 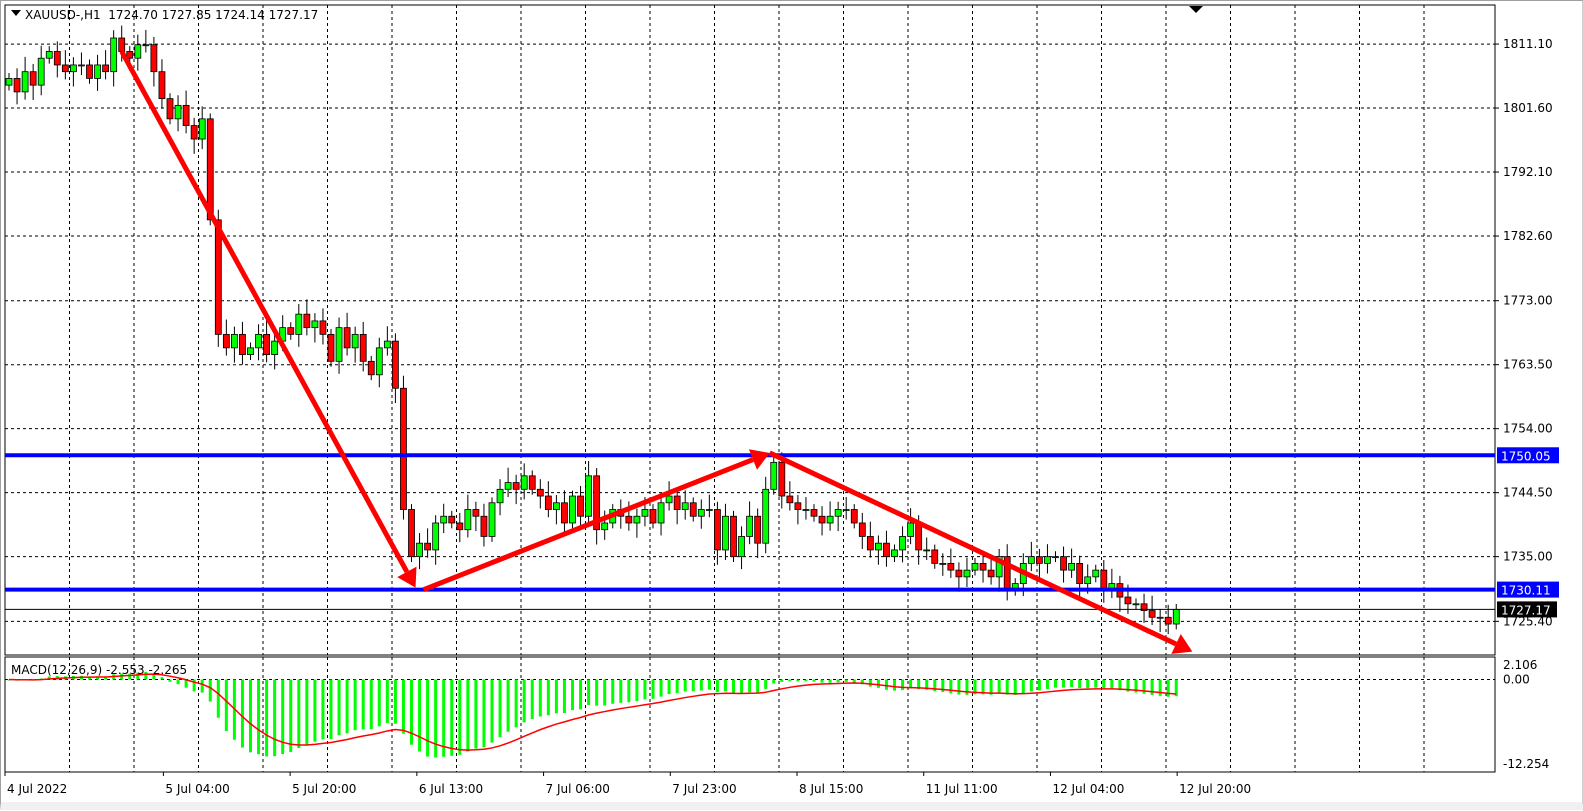 What do you see at coordinates (1527, 609) in the screenshot?
I see `current-price-tag` at bounding box center [1527, 609].